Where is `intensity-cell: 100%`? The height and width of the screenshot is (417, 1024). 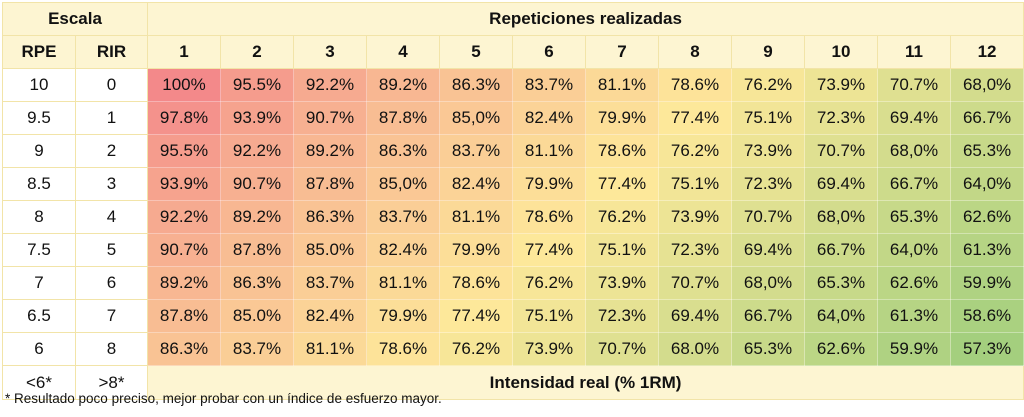
intensity-cell: 100% is located at coordinates (184, 85).